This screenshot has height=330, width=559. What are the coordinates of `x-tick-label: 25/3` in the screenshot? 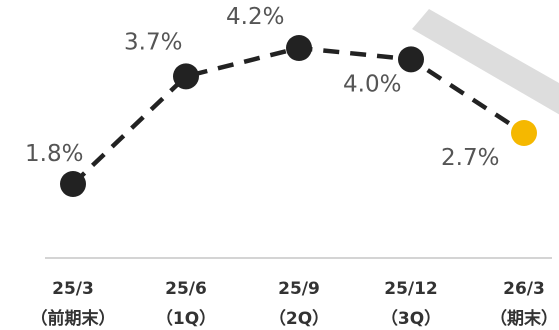 It's located at (73, 289).